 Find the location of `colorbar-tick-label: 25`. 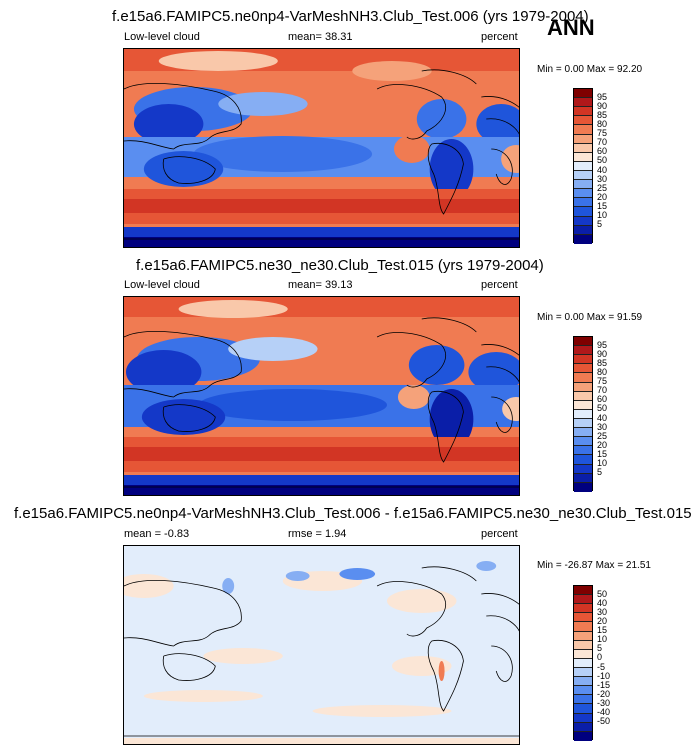

colorbar-tick-label: 25 is located at coordinates (602, 435).